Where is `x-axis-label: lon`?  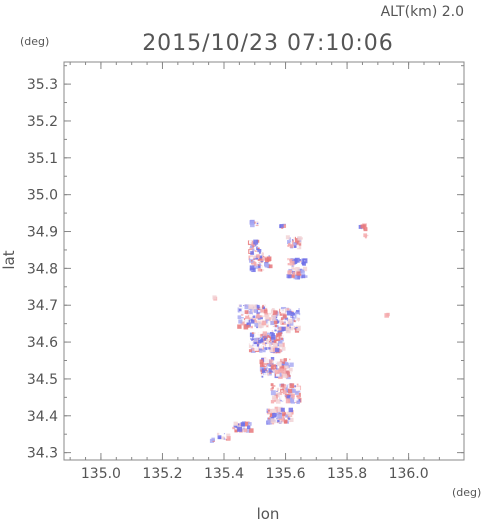
x-axis-label: lon is located at coordinates (268, 513).